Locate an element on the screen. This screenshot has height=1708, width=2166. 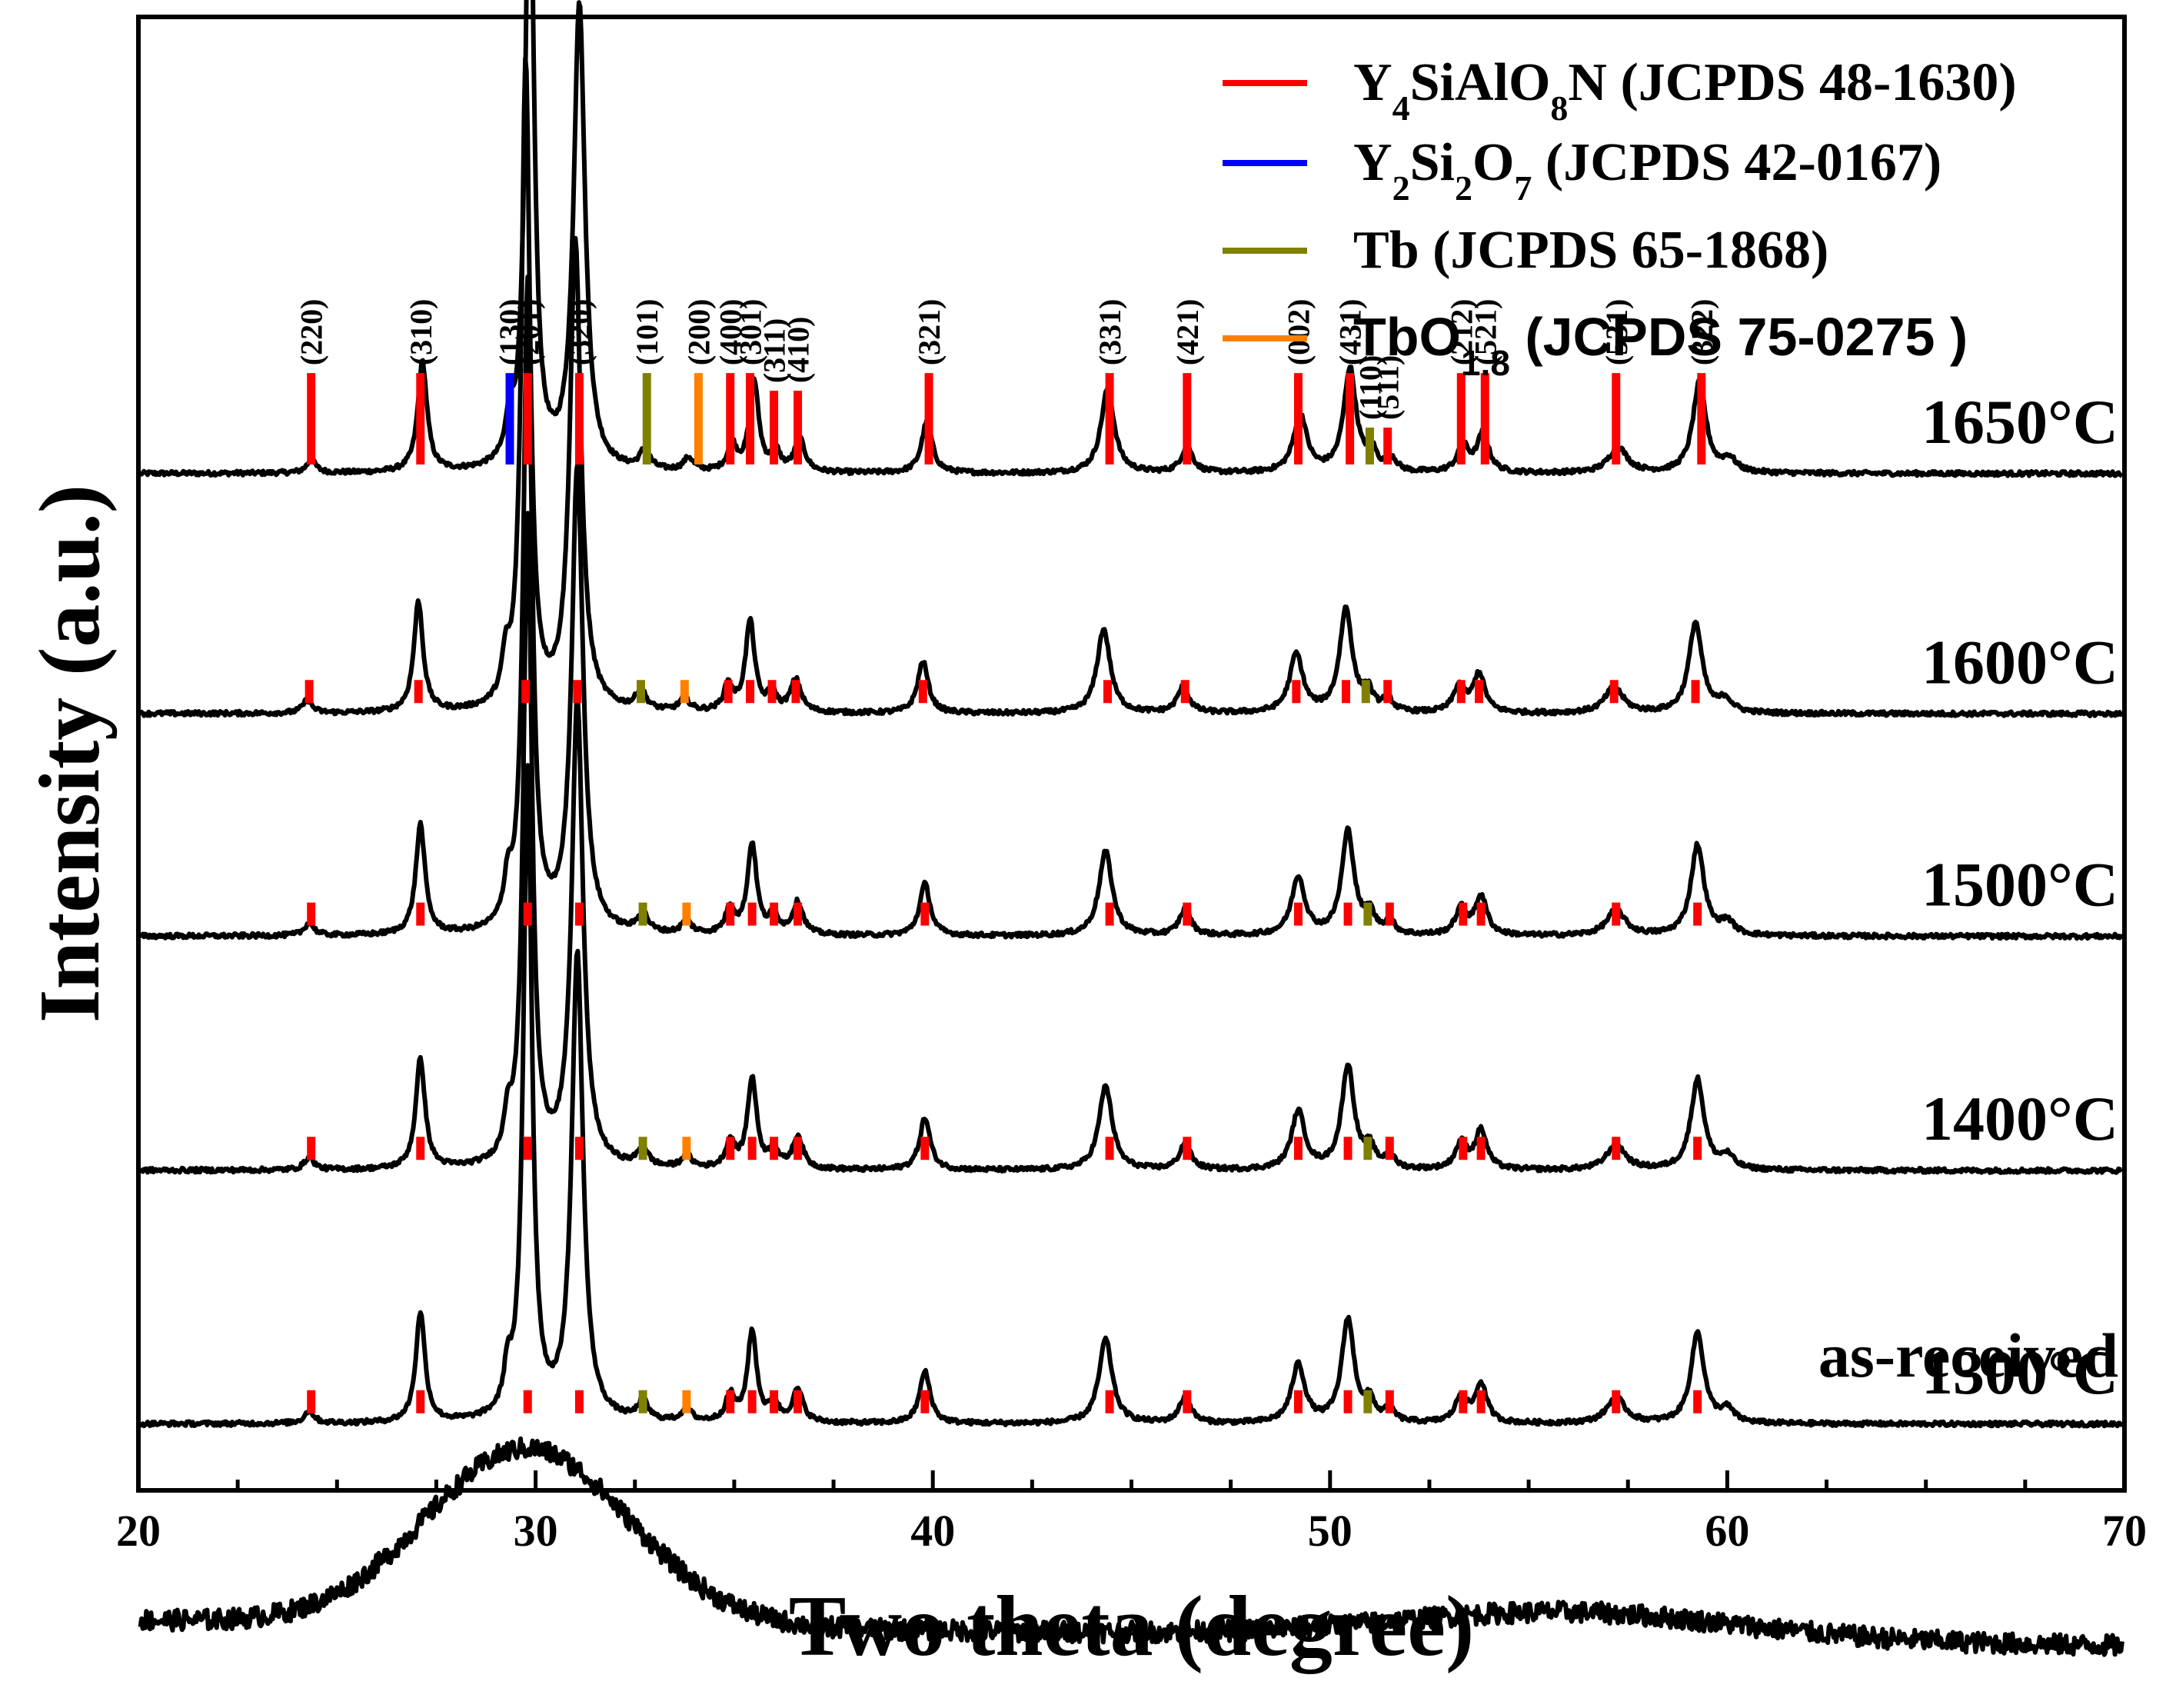
hkl-label: (101) is located at coordinates (647, 332).